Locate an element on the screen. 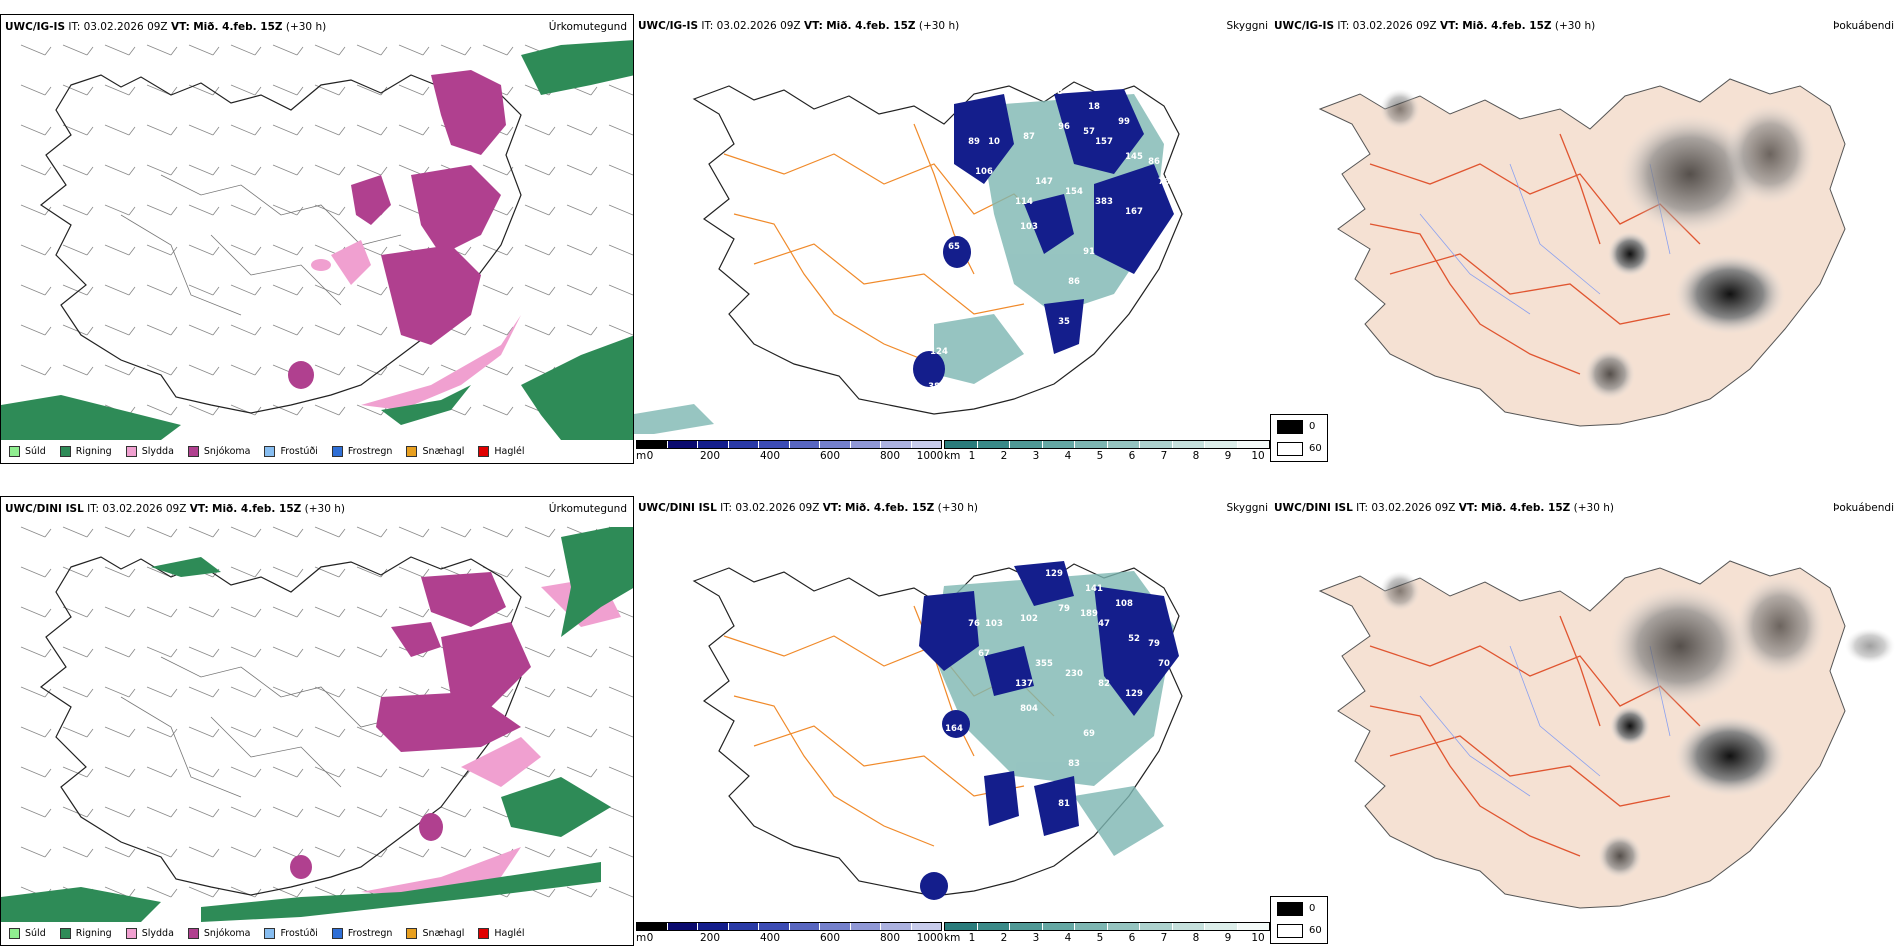 Image resolution: width=1900 pixels, height=950 pixels. ceiling-value-label: 106 is located at coordinates (984, 172).